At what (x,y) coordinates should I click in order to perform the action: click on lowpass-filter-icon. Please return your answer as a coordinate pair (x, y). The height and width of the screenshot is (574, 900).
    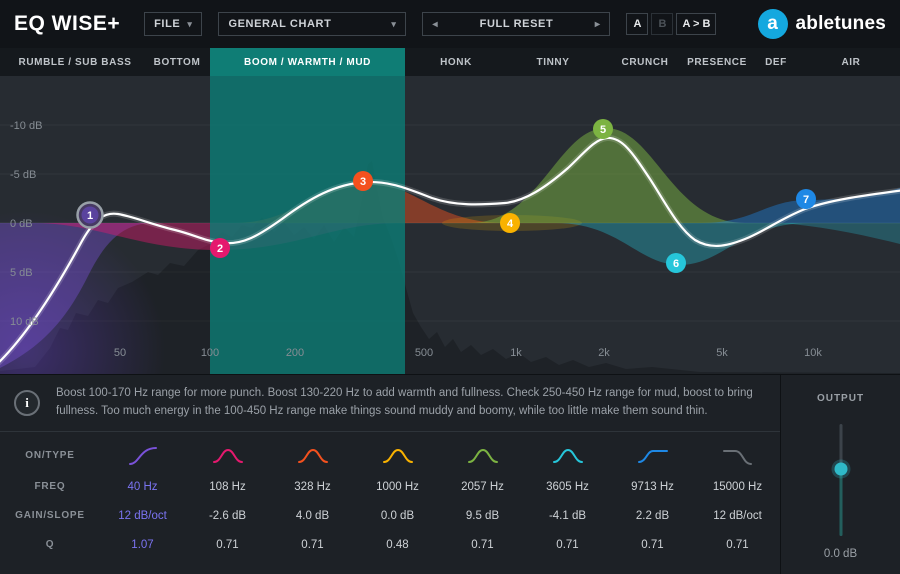
    Looking at the image, I should click on (737, 457).